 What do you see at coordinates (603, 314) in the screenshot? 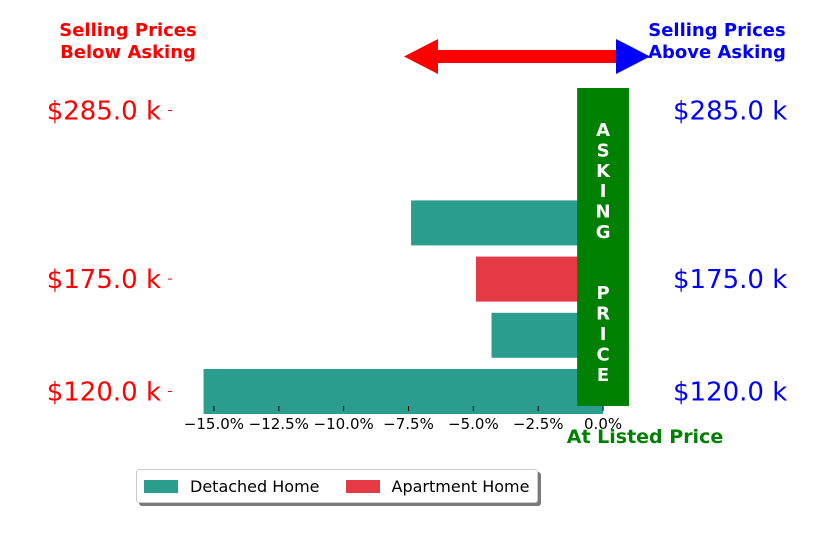
I see `asking-price-letter: R` at bounding box center [603, 314].